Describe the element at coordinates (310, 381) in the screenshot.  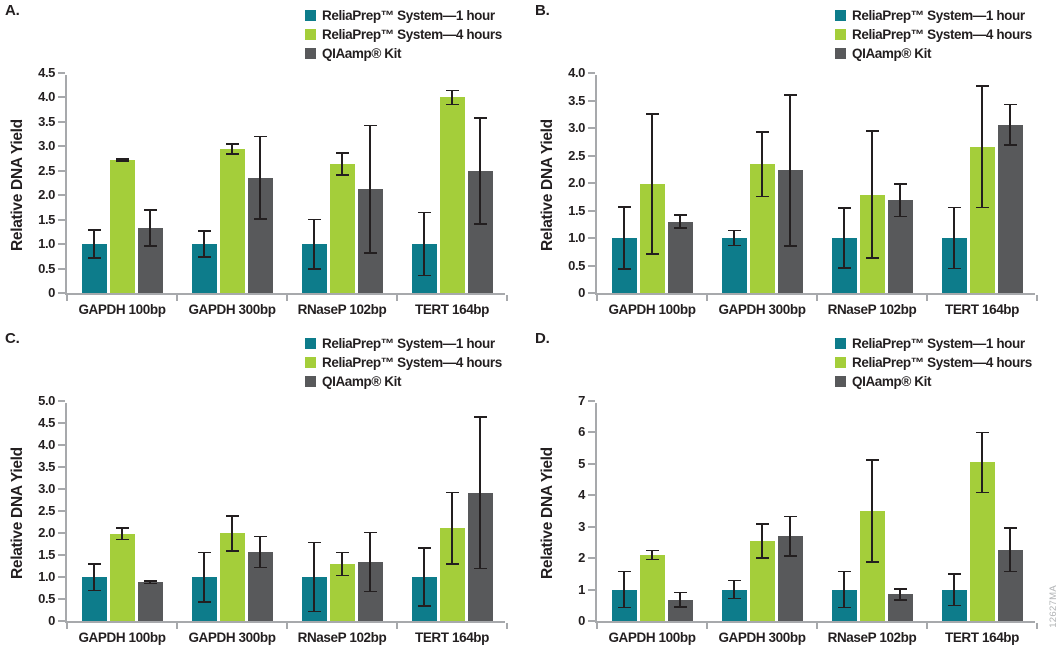
I see `legend-swatch` at that location.